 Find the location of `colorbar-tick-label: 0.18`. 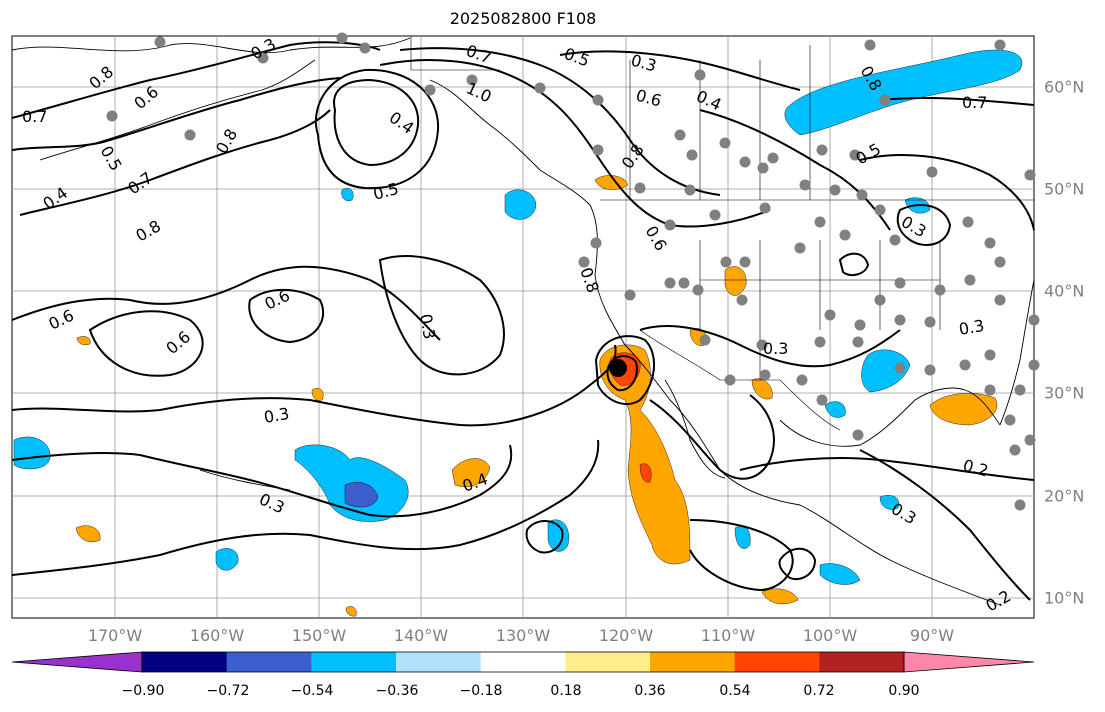

colorbar-tick-label: 0.18 is located at coordinates (566, 691).